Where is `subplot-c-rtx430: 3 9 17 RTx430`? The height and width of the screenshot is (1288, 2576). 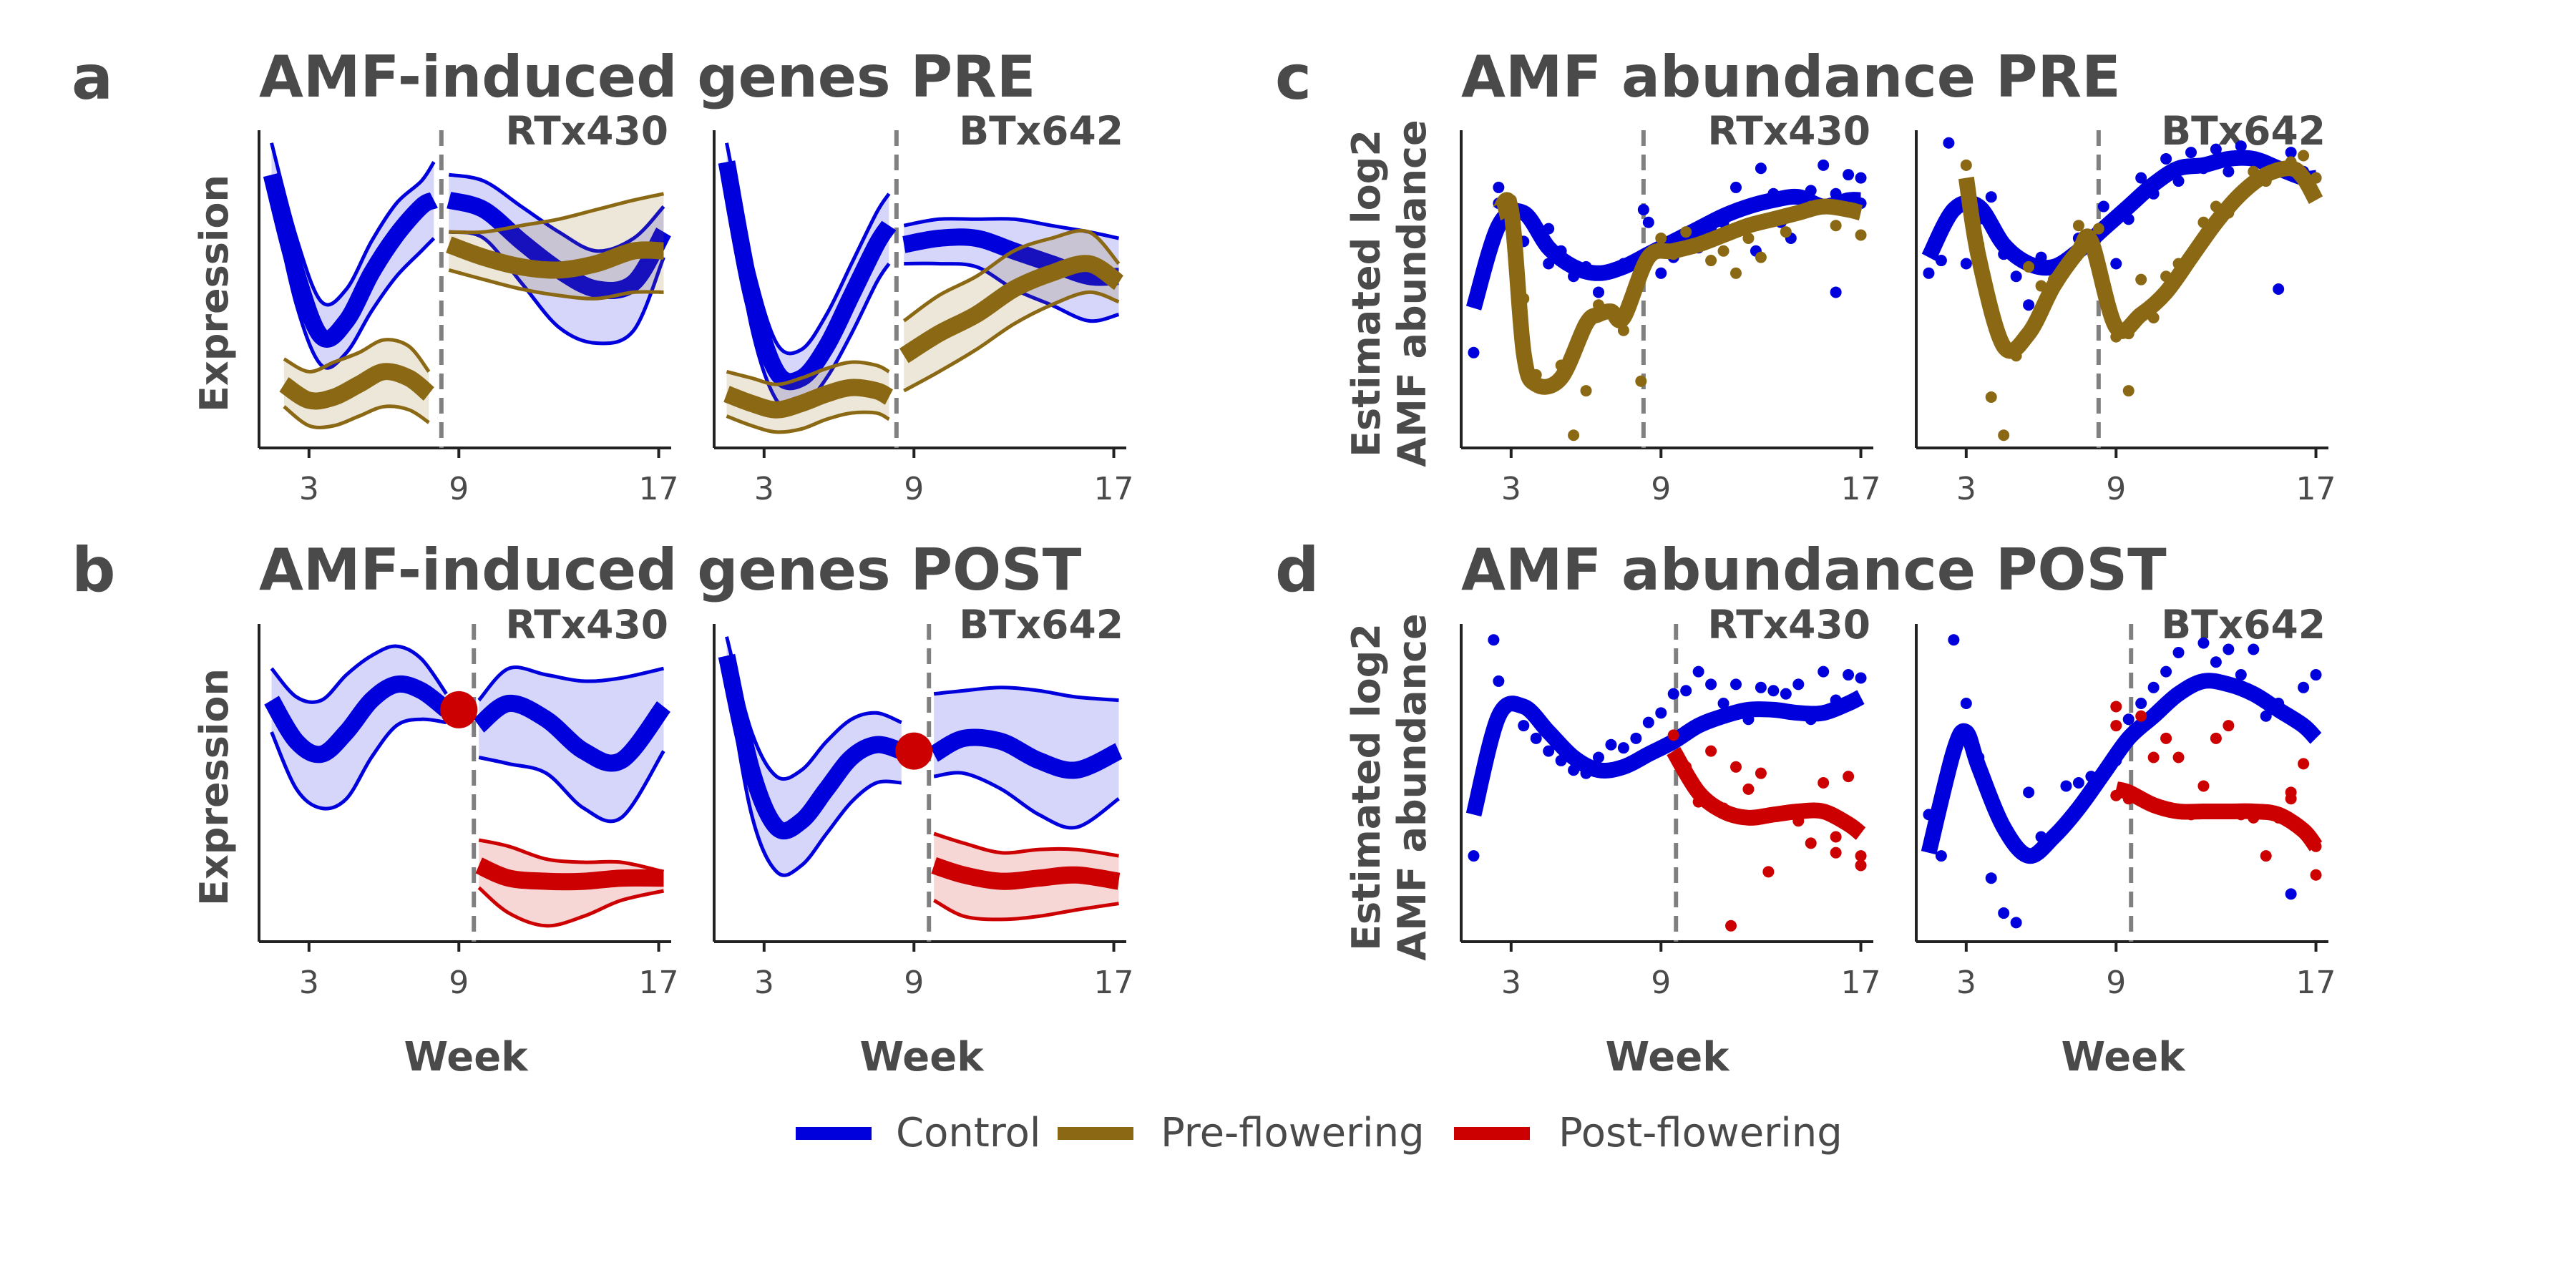
subplot-c-rtx430: 3 9 17 RTx430 is located at coordinates (1670, 307).